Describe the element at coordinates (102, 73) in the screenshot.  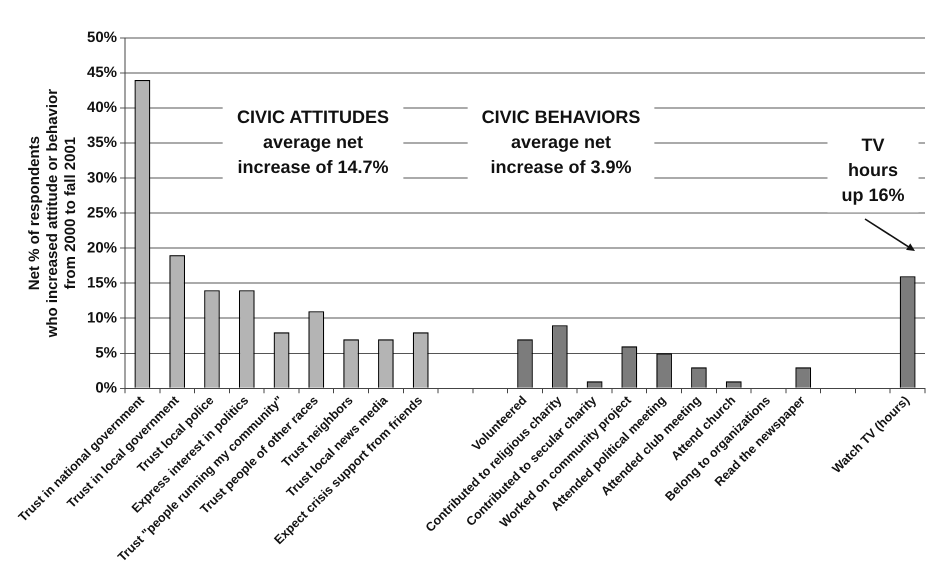
I see `y-tick-label: 45%` at that location.